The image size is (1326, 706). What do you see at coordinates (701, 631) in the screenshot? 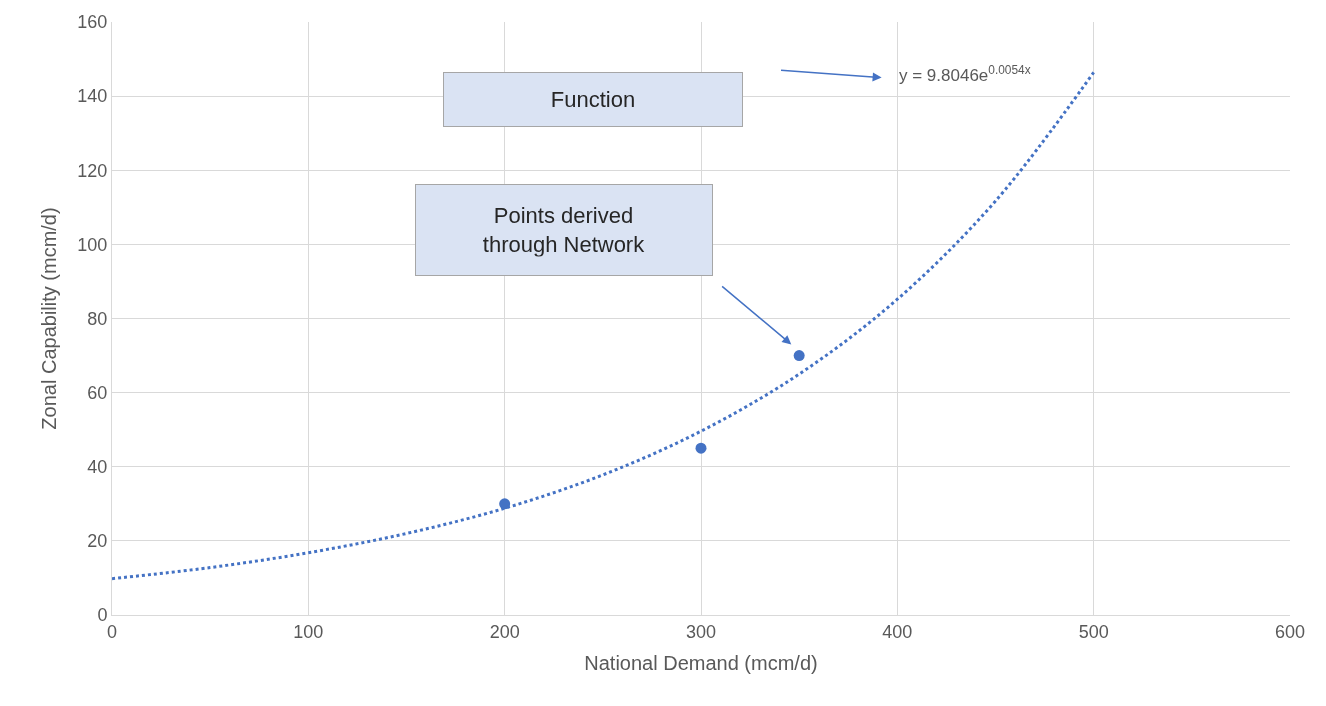
I see `x-tick-label: 300` at bounding box center [701, 631].